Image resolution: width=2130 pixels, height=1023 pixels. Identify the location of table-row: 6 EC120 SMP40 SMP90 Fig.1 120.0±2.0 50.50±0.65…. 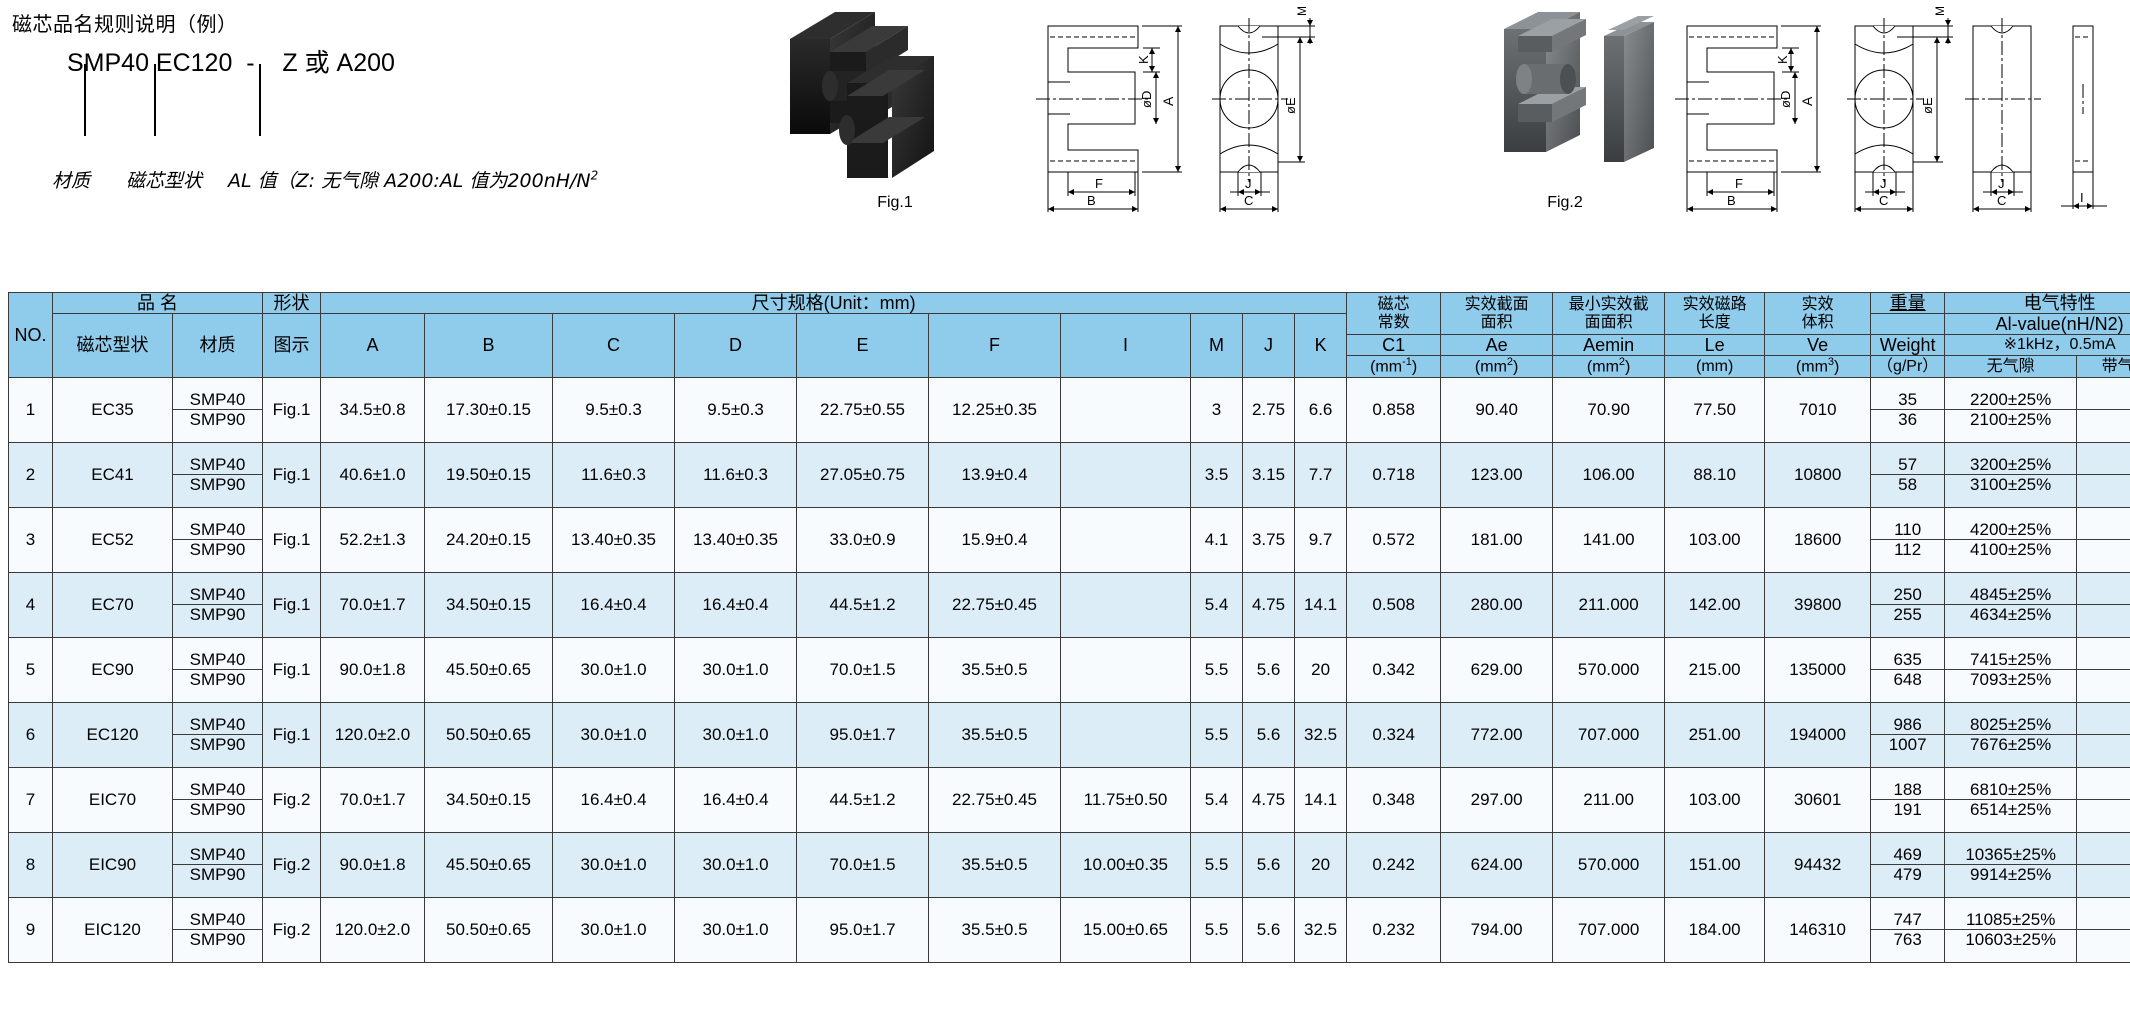
(1069, 734).